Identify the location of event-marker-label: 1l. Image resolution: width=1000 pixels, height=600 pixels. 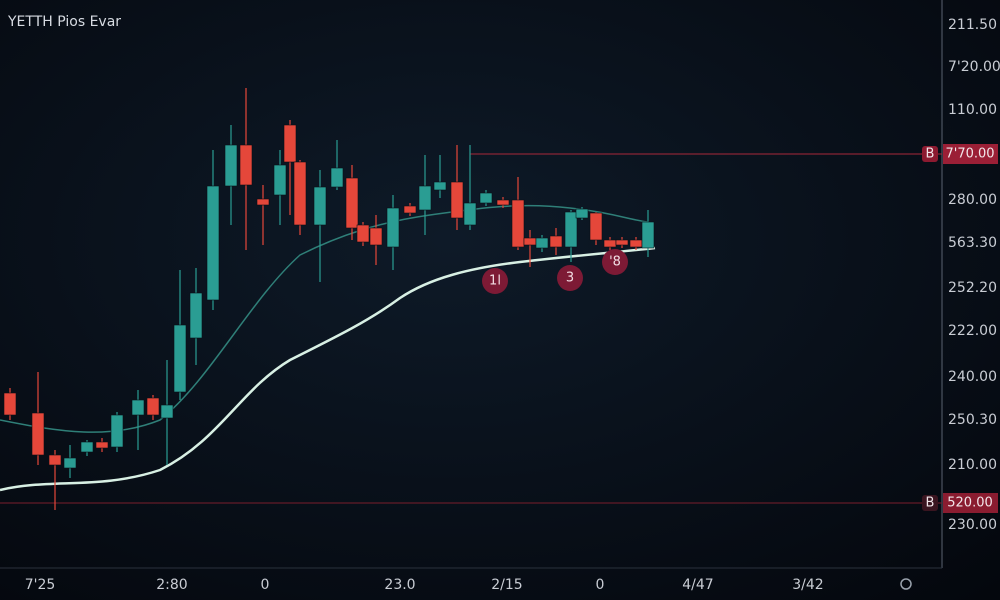
(495, 281).